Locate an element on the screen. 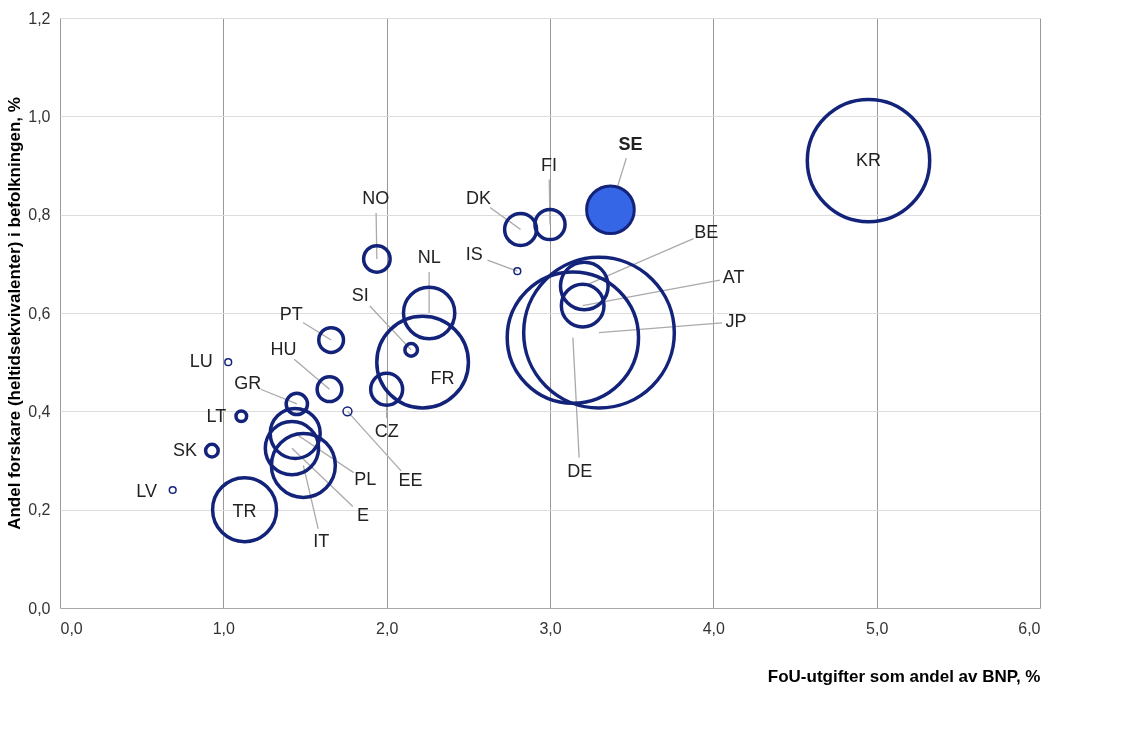  annotation: NL is located at coordinates (429, 257).